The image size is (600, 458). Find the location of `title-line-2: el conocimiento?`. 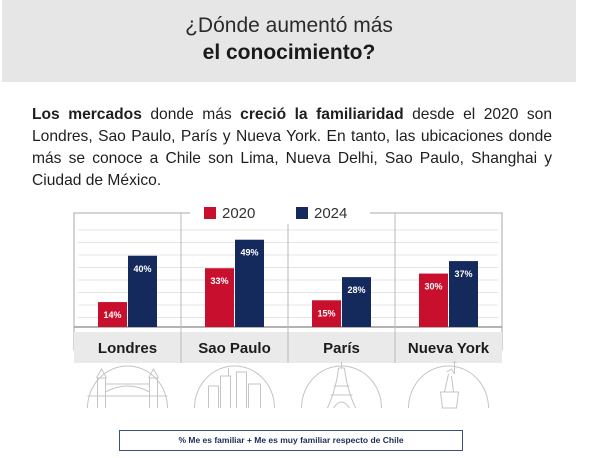

title-line-2: el conocimiento? is located at coordinates (289, 52).